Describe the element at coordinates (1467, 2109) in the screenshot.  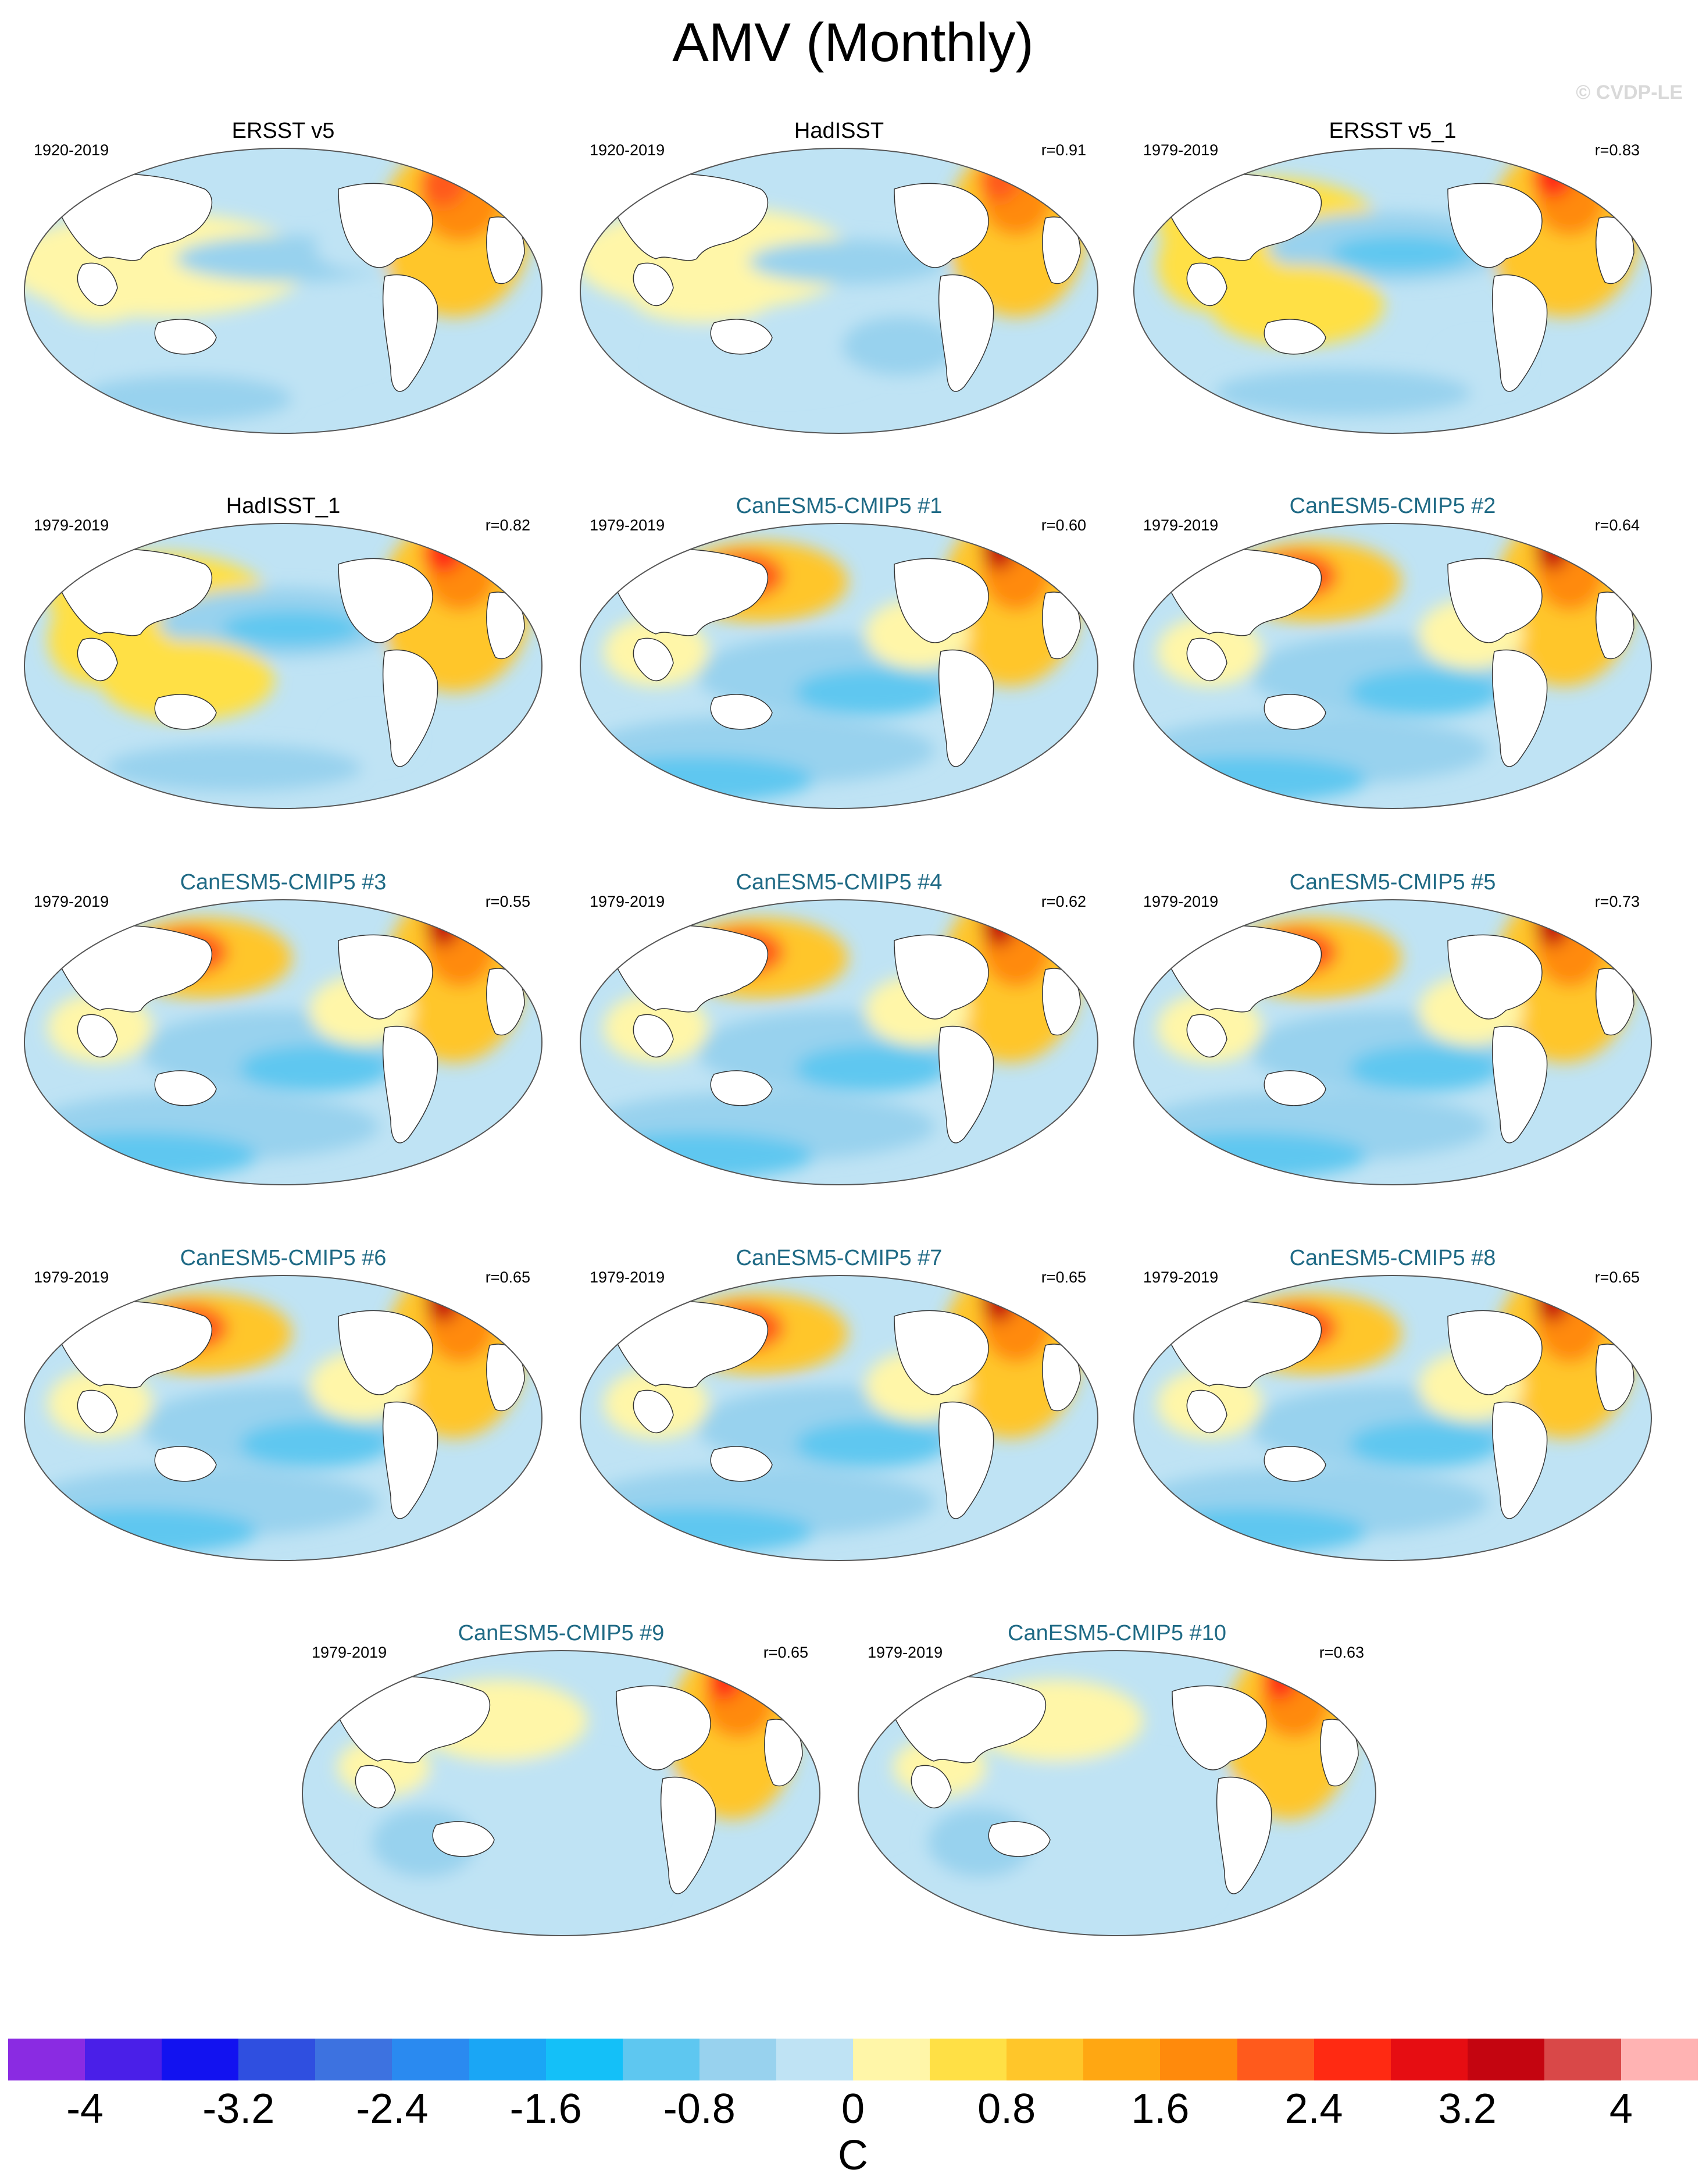
I see `colorbar-tick-label: 3.2` at that location.